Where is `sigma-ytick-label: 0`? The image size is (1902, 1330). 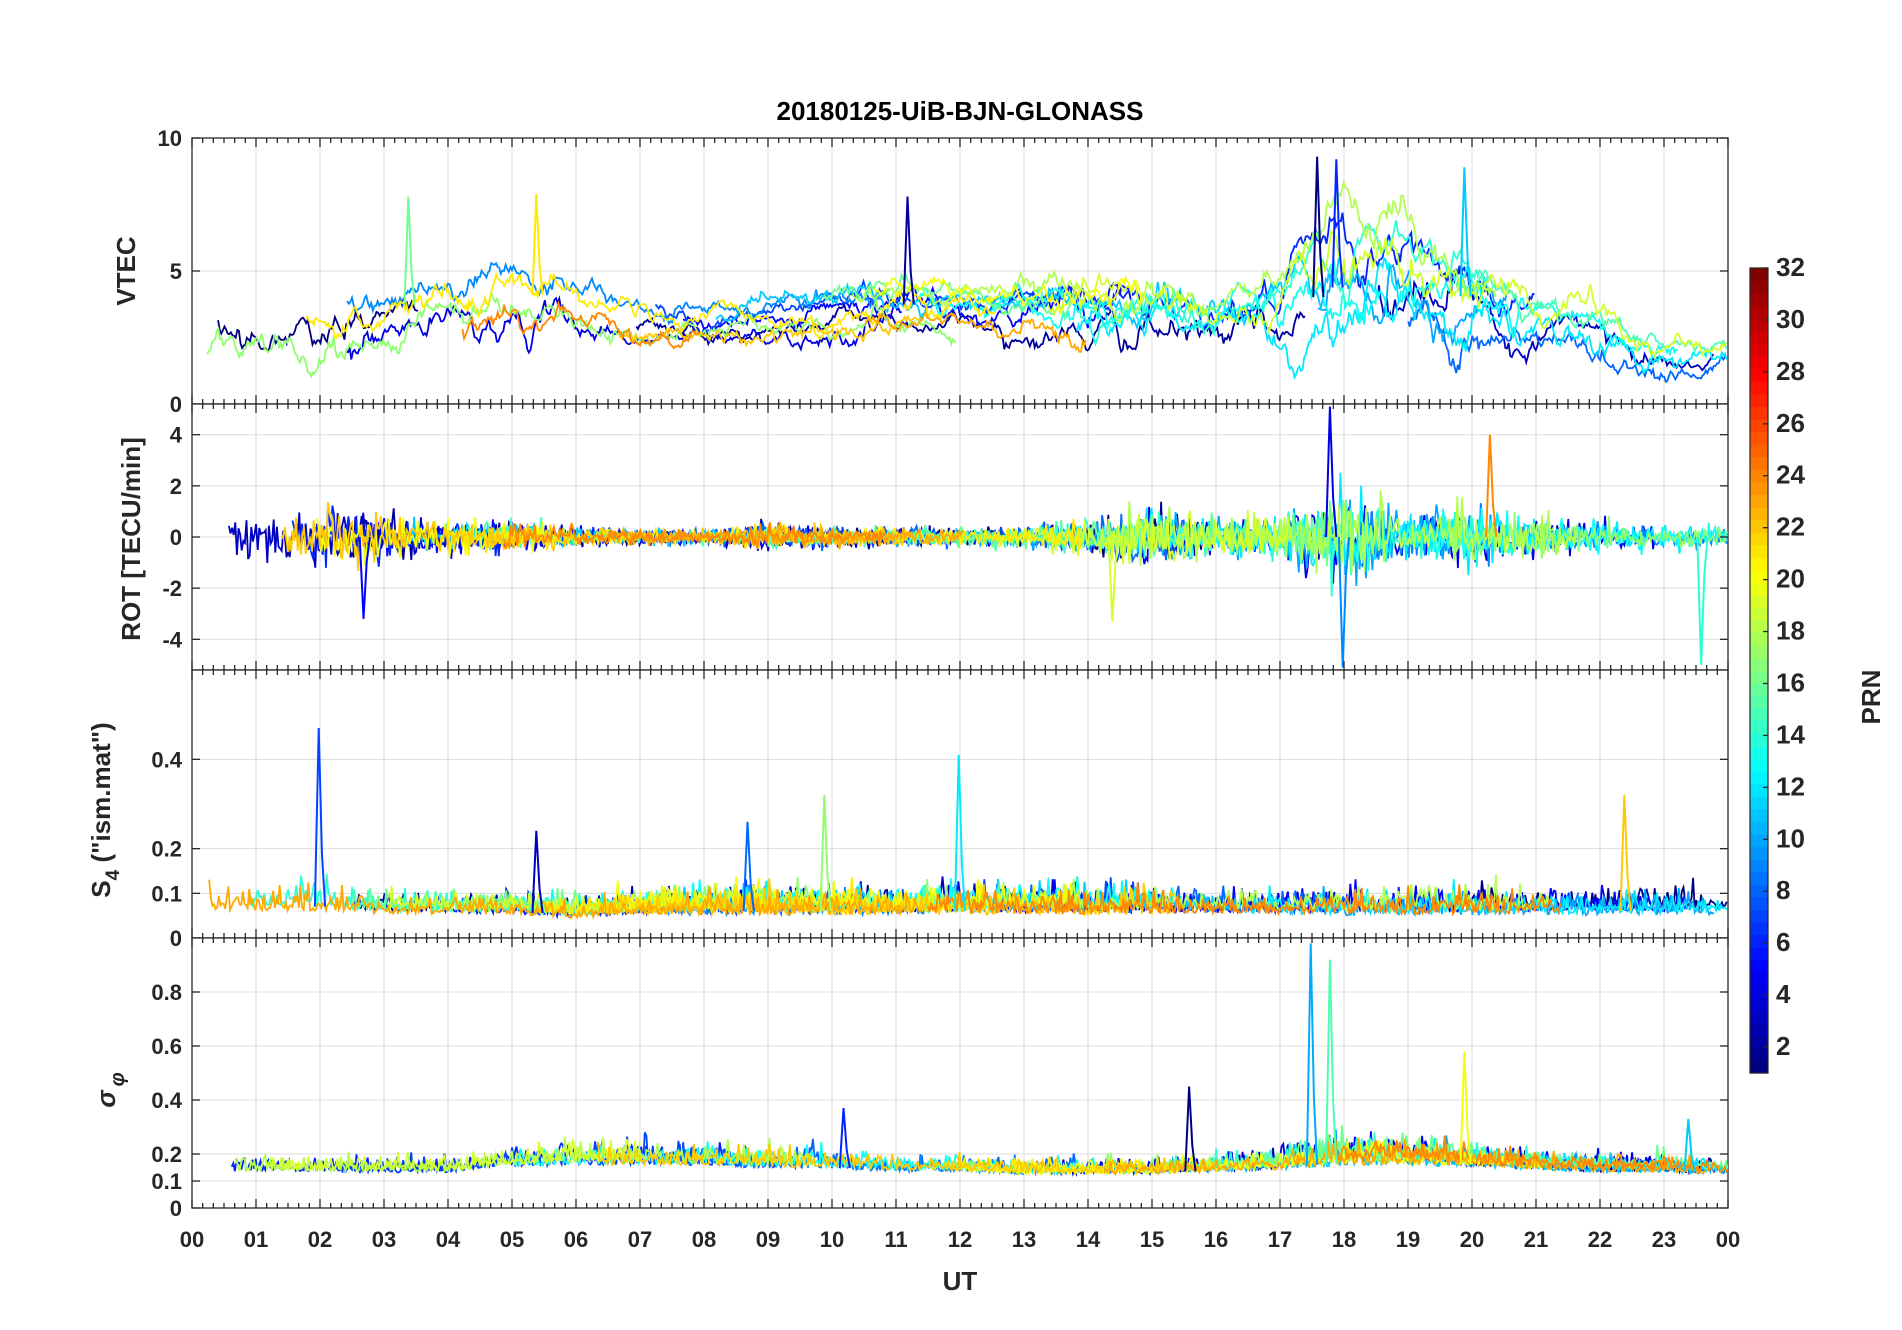
sigma-ytick-label: 0 is located at coordinates (176, 1208).